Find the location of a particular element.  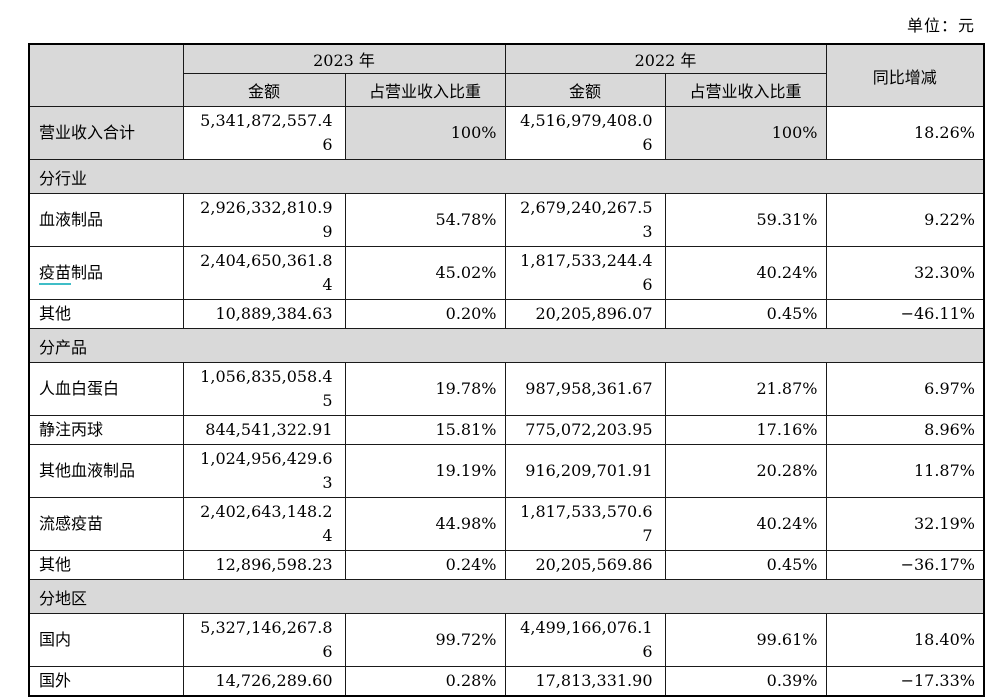

pct-2023-cell: 45.02% is located at coordinates (425, 273).